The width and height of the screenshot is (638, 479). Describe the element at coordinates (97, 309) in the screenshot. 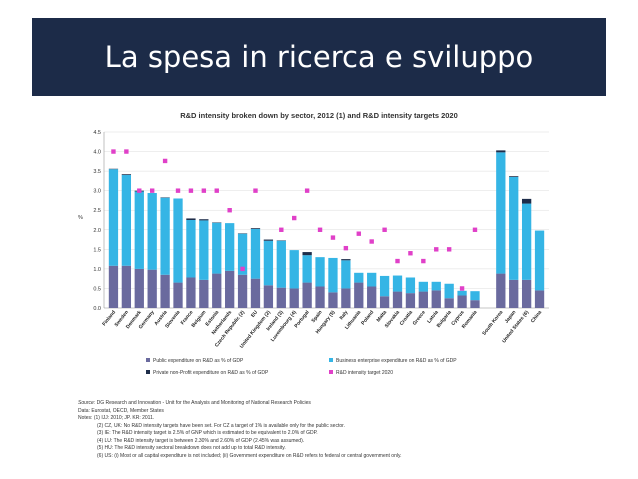

I see `y-tick-label: 0.0` at that location.